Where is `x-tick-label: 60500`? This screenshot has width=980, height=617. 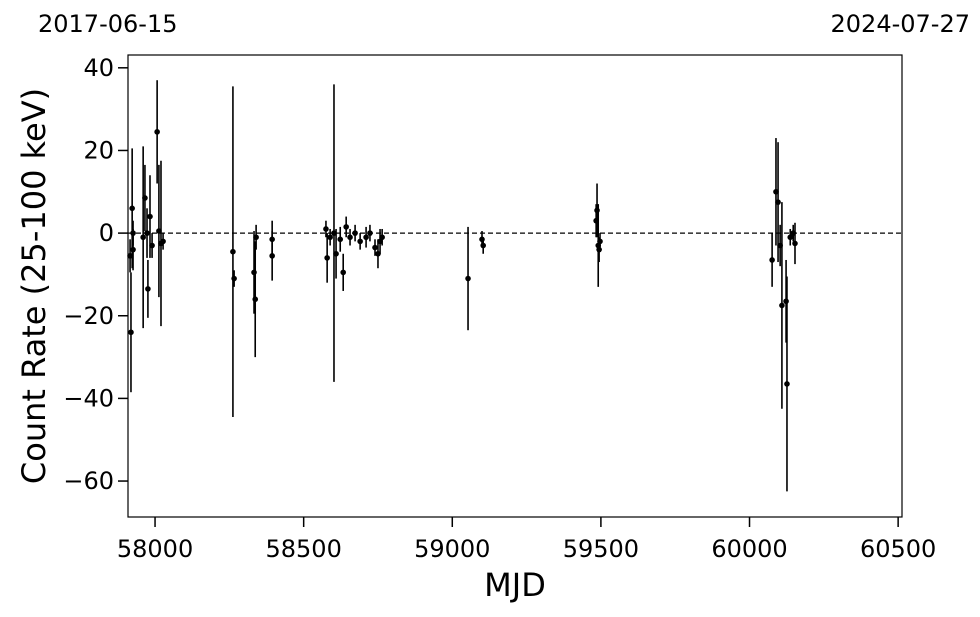
x-tick-label: 60500 is located at coordinates (898, 549).